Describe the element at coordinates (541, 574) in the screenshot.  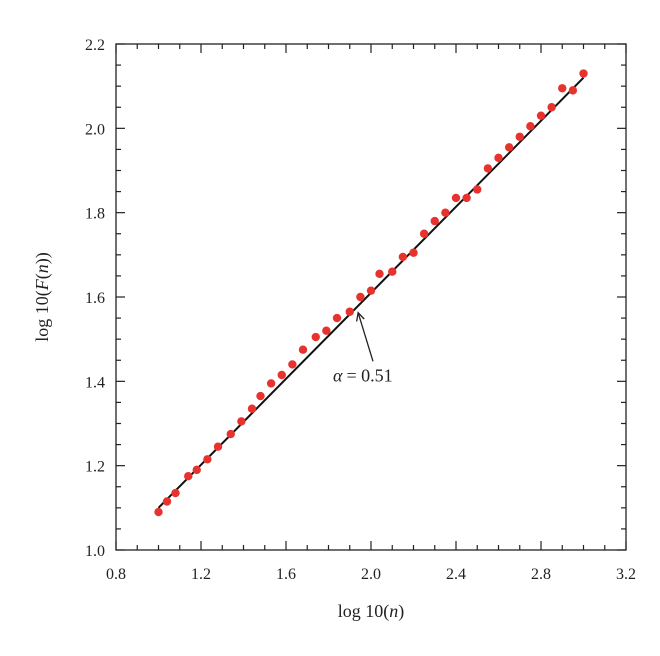
I see `x-tick-label: 2.8` at that location.